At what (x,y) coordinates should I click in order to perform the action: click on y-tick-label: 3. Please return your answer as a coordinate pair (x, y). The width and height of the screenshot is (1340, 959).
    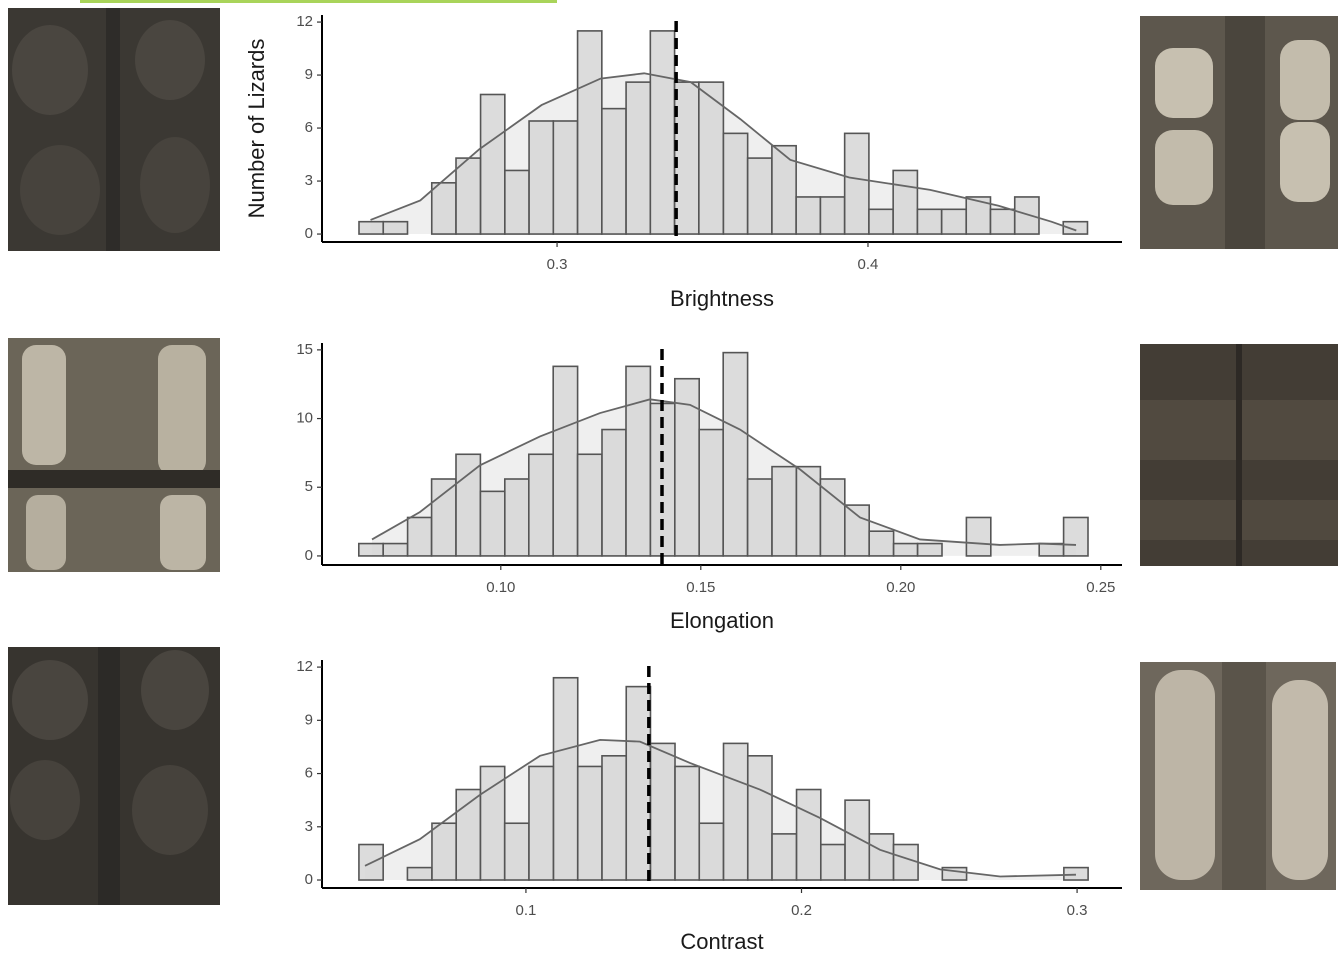
    Looking at the image, I should click on (309, 826).